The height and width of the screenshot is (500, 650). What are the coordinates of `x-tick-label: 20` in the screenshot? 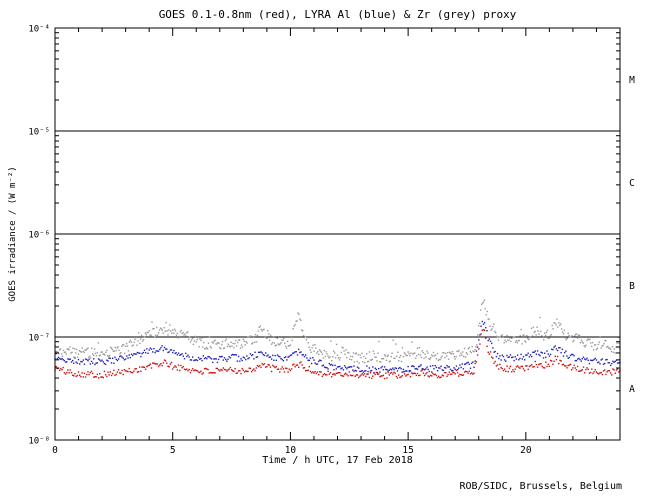 It's located at (526, 450).